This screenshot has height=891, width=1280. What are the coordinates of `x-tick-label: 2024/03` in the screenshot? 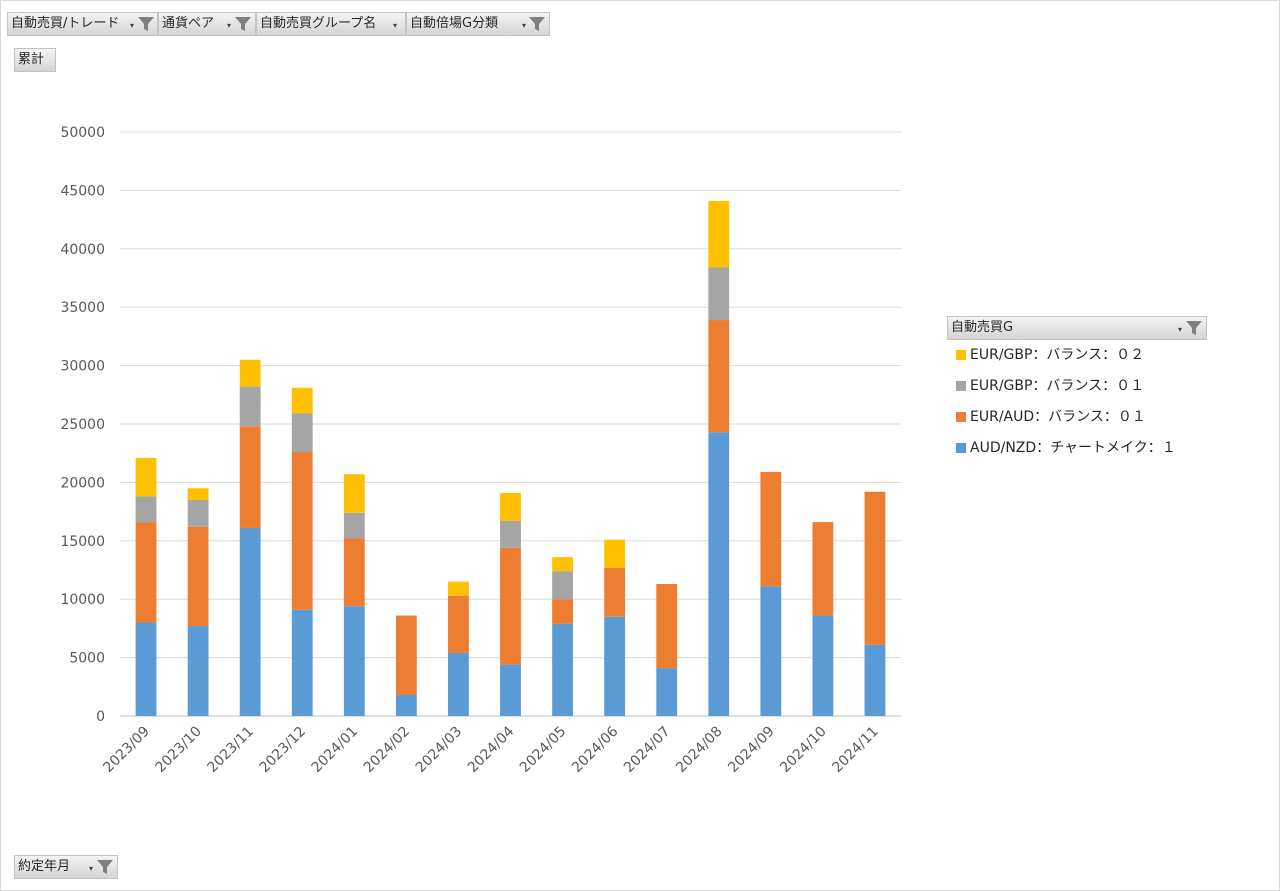 It's located at (439, 750).